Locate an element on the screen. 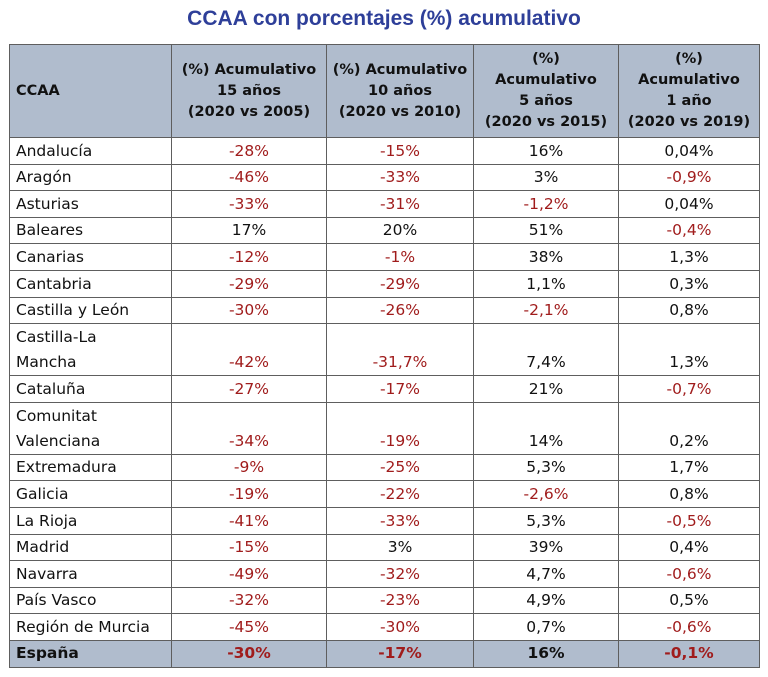 The width and height of the screenshot is (768, 677). value-cell: -26% is located at coordinates (400, 310).